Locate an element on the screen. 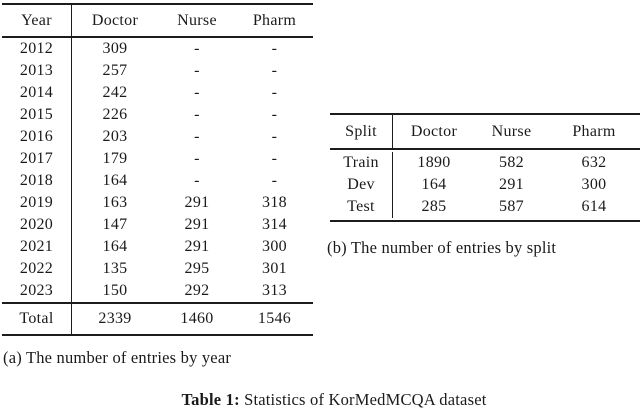 This screenshot has width=640, height=410. subcaption-a: (a) The number of entries by year is located at coordinates (117, 357).